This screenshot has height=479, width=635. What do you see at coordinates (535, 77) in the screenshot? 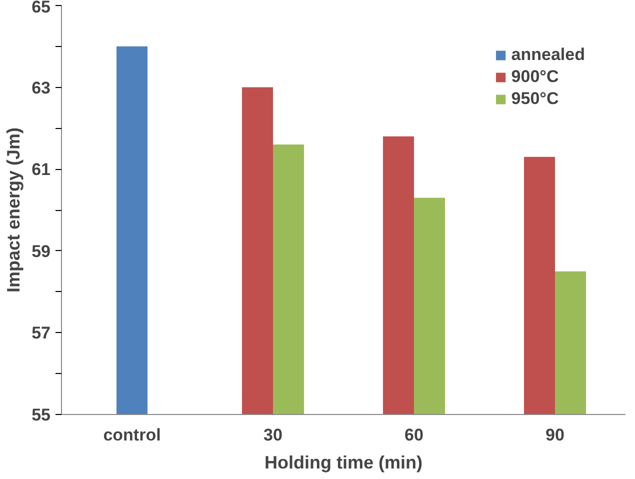
I see `legend-label: 900°C` at bounding box center [535, 77].